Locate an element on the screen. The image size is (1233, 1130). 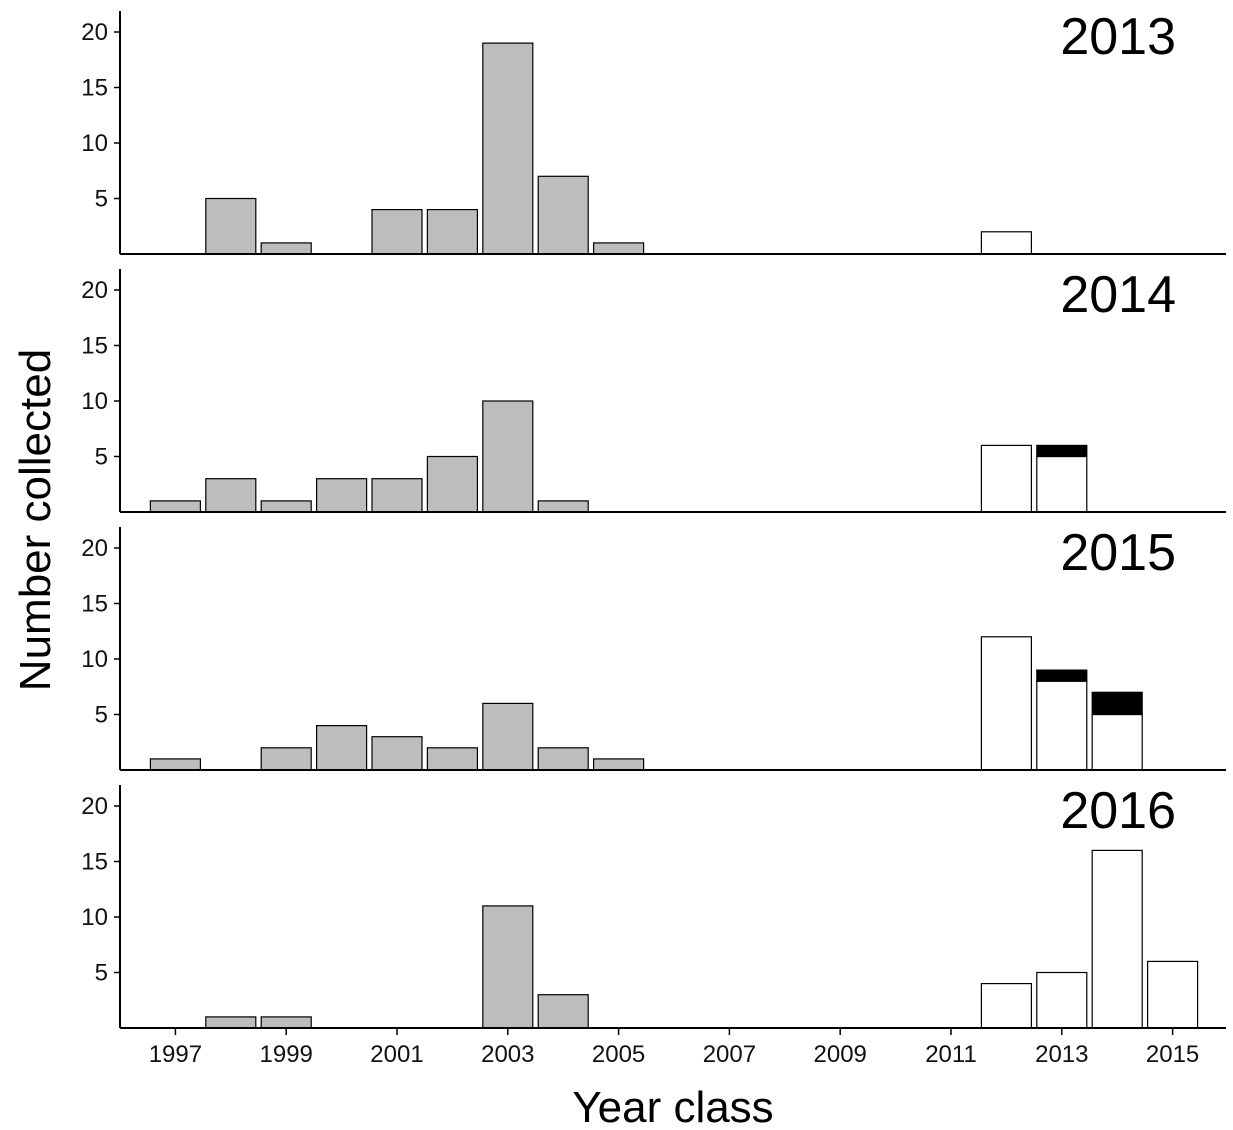
x-tick-label: 2015 is located at coordinates (1172, 1054).